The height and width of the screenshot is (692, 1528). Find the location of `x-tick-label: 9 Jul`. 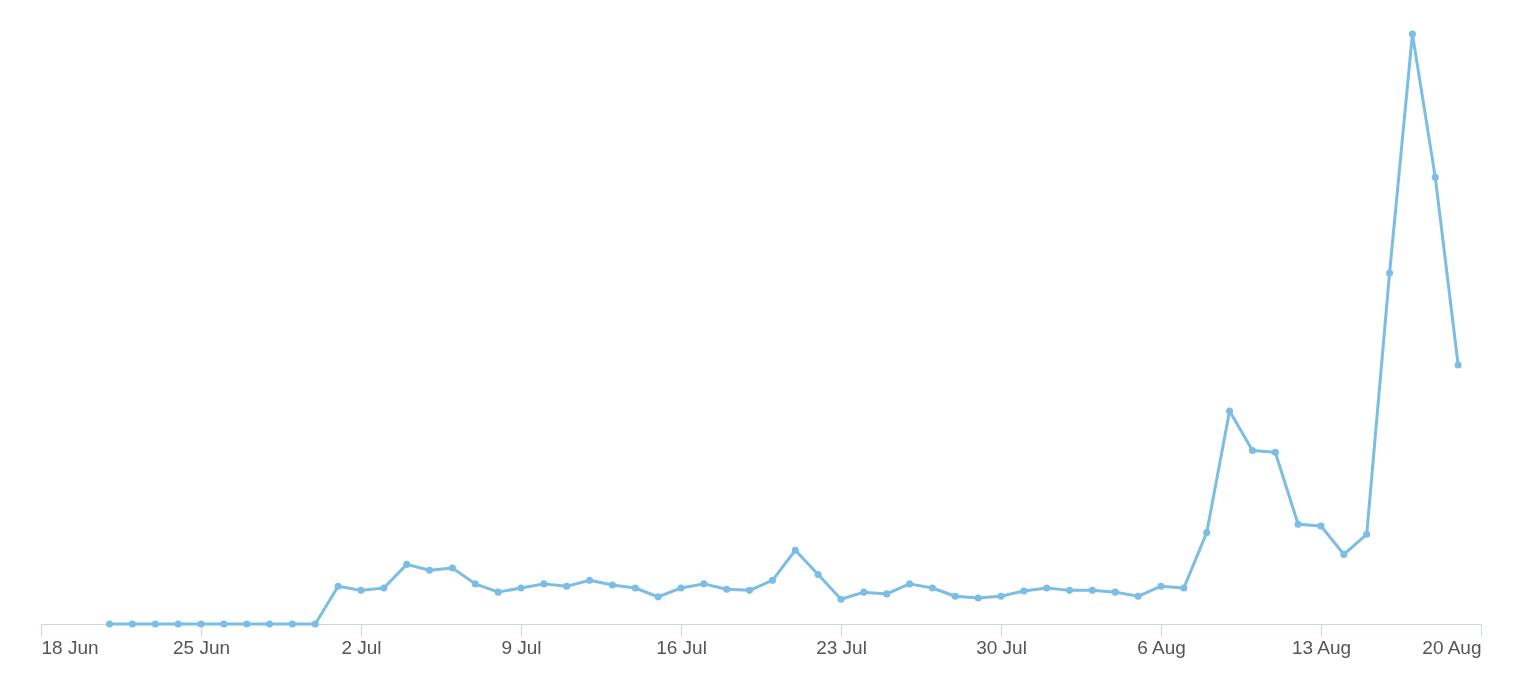

x-tick-label: 9 Jul is located at coordinates (521, 647).